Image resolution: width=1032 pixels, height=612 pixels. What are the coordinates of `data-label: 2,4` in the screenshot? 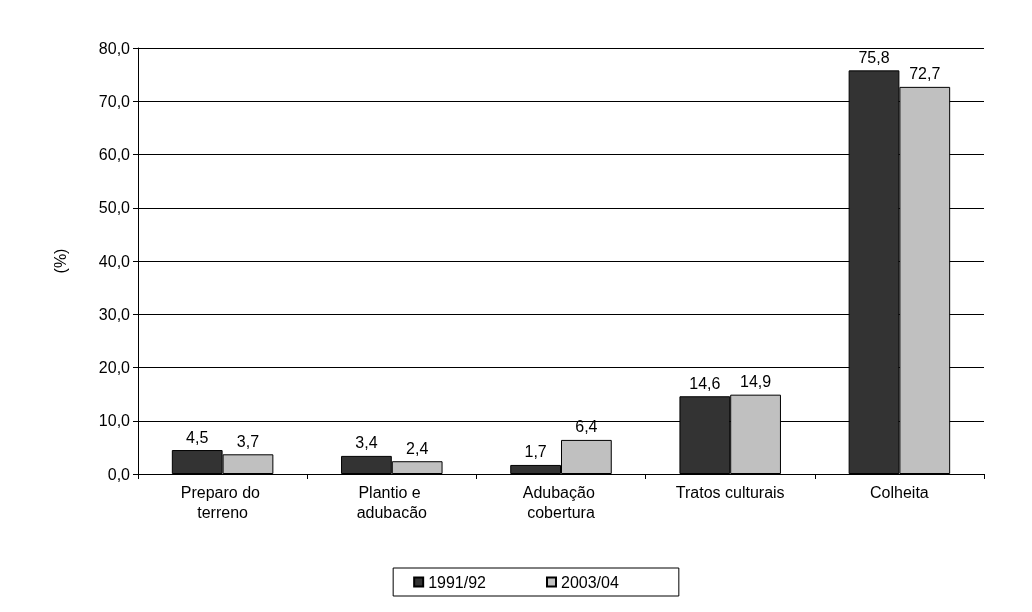 It's located at (417, 448).